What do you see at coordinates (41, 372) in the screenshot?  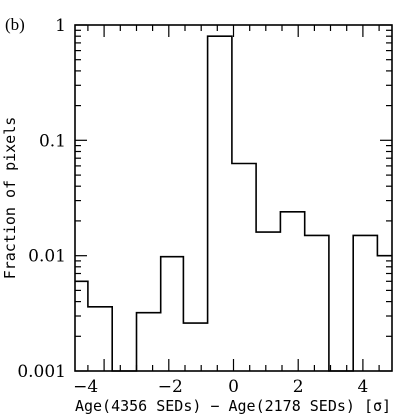 I see `y-tick-label: 0.001` at bounding box center [41, 372].